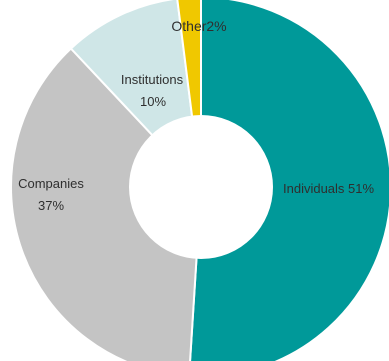 The image size is (389, 361). I want to click on donut-hole, so click(201, 187).